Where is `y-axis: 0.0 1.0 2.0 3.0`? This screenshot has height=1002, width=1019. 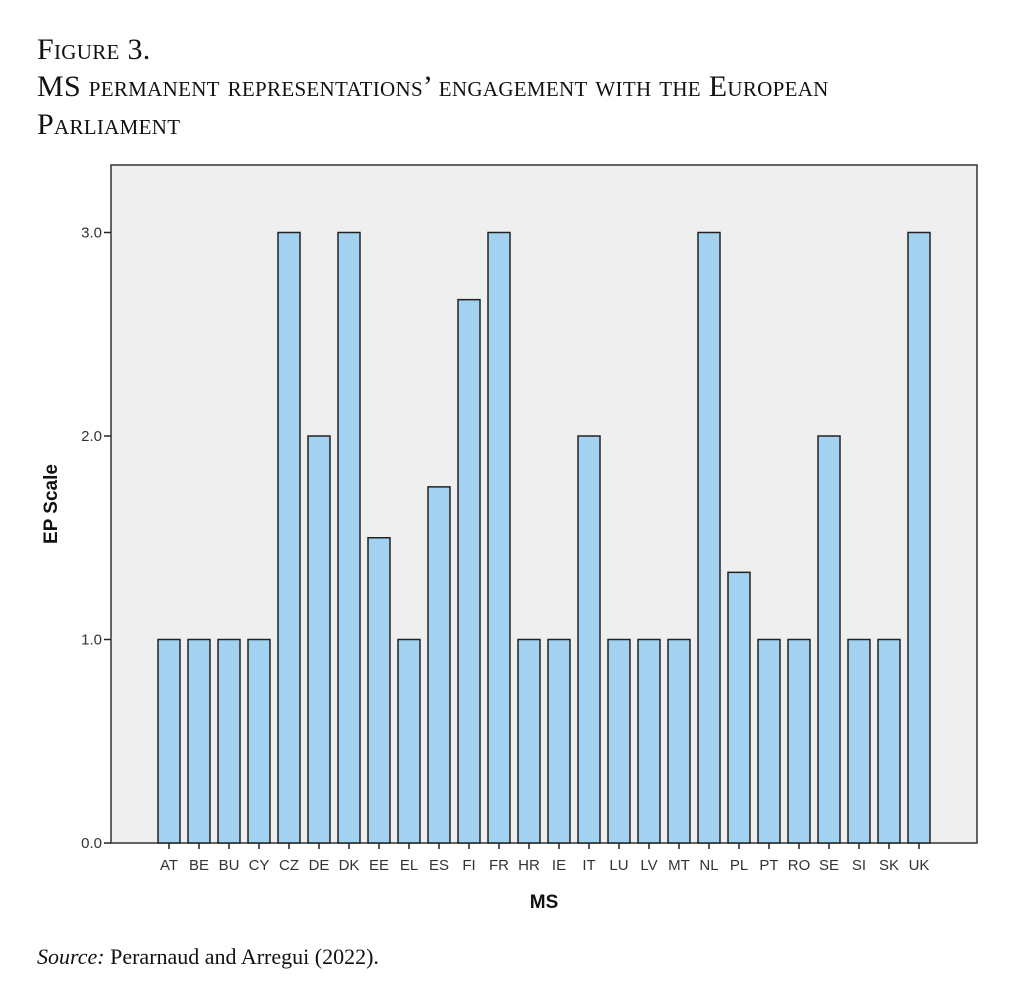 y-axis: 0.0 1.0 2.0 3.0 is located at coordinates (96, 538).